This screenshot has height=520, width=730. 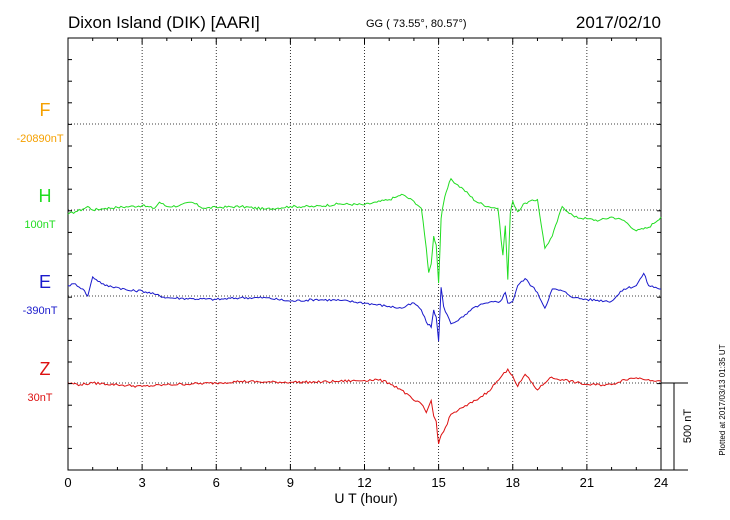 I want to click on channel-baseline: 100nT, so click(x=39, y=225).